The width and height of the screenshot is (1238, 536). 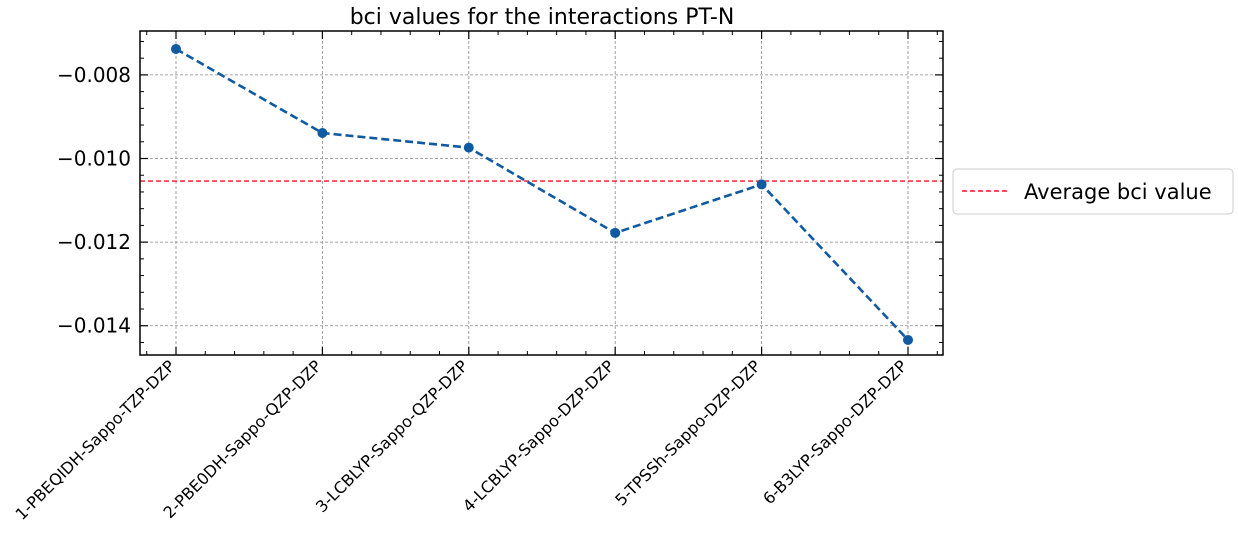 I want to click on y-tick-label: −0.010, so click(x=94, y=159).